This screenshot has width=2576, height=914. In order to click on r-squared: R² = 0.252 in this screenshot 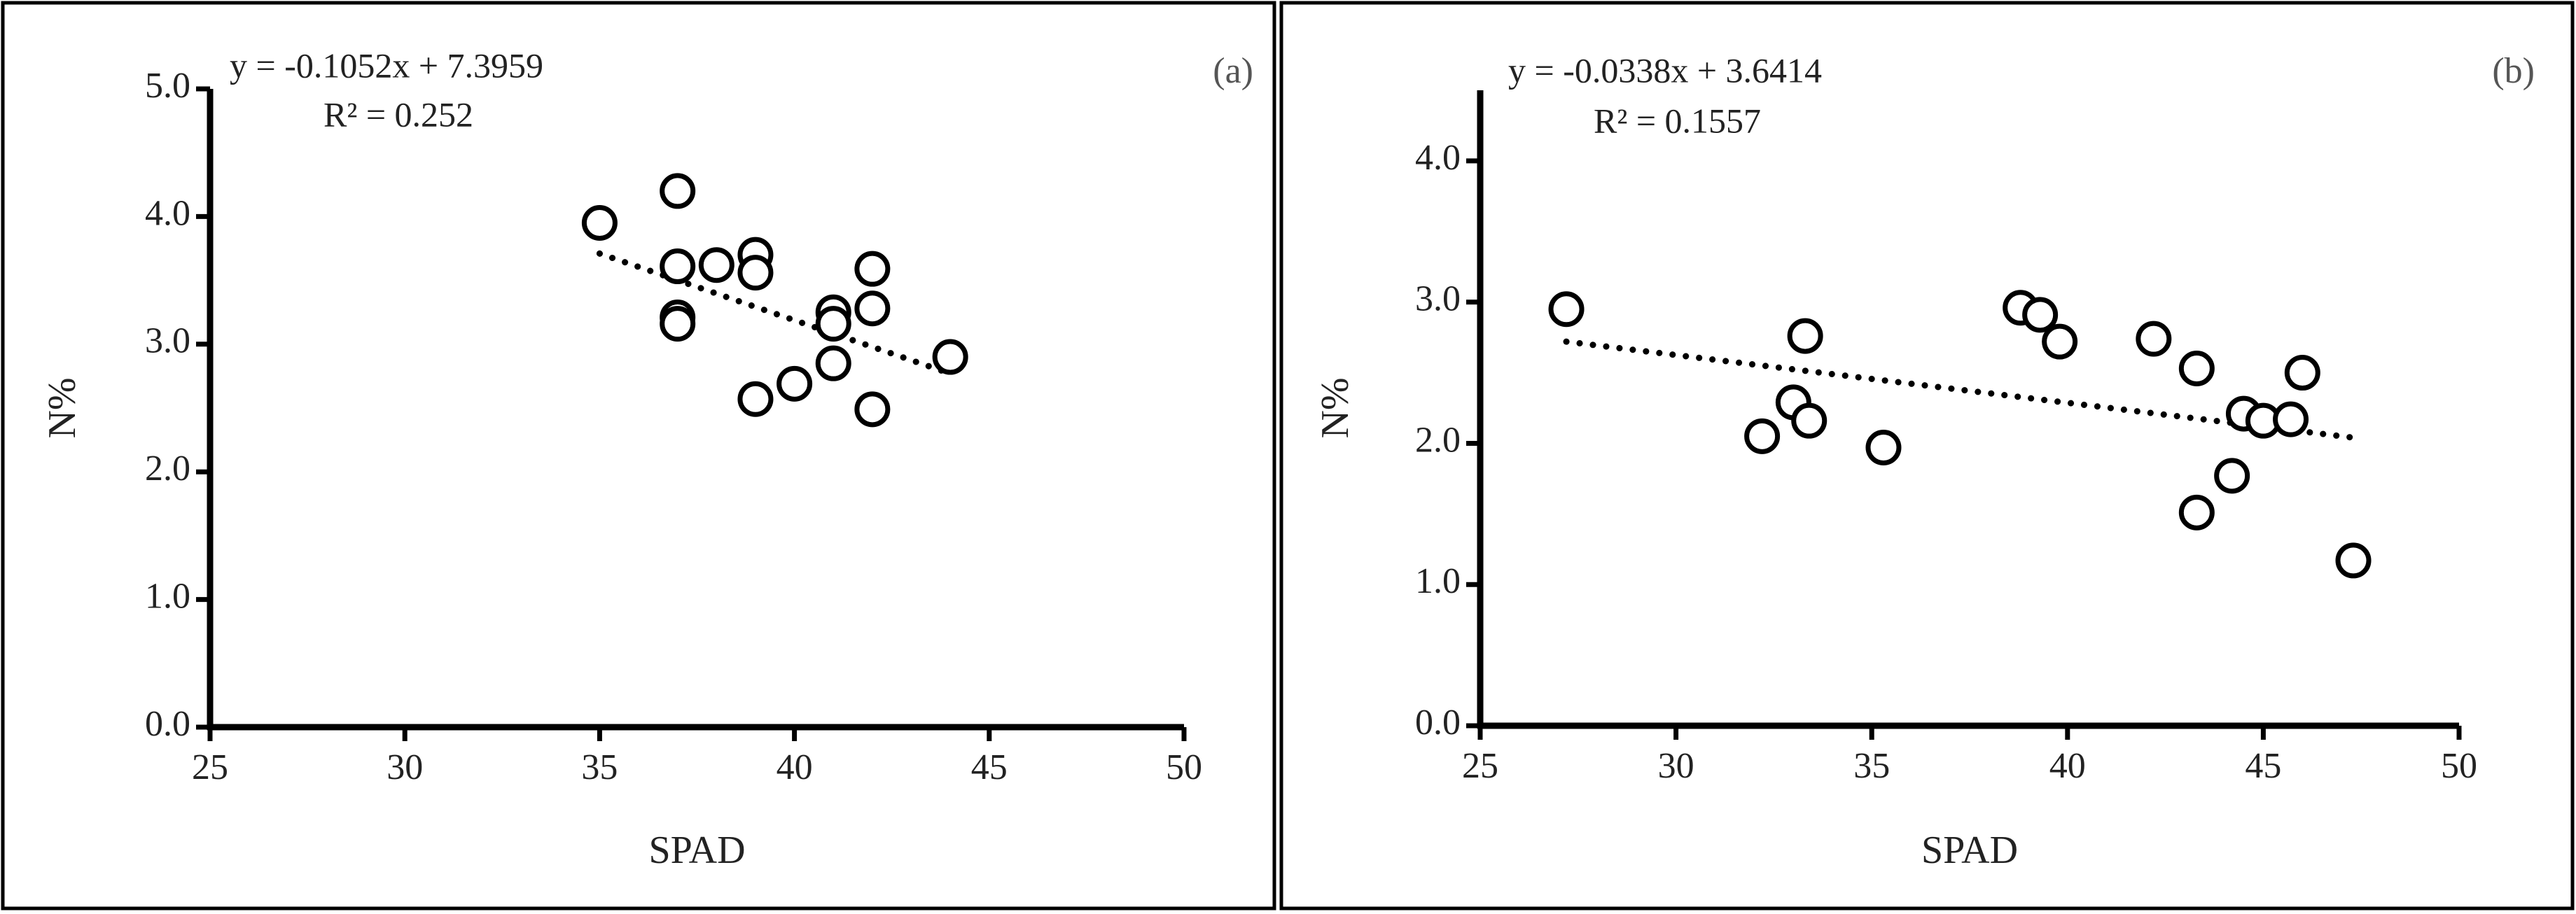, I will do `click(398, 114)`.